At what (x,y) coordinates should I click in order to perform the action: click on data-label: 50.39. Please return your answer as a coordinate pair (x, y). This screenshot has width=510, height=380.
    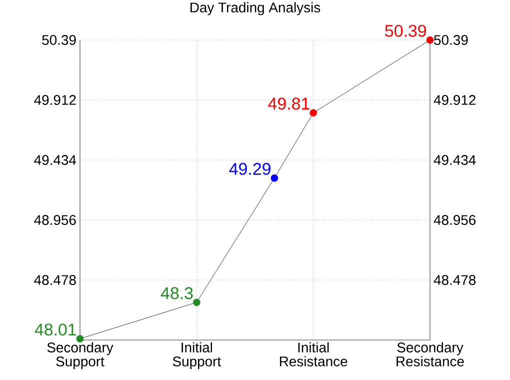
    Looking at the image, I should click on (405, 30).